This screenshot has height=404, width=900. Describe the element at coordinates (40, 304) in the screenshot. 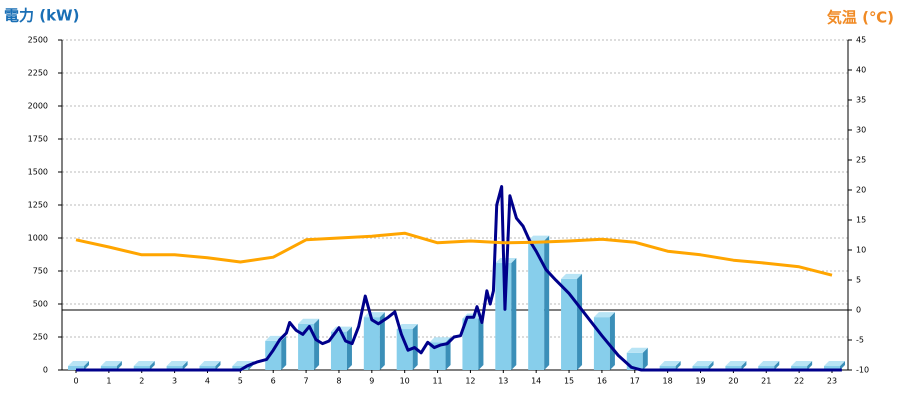

I see `y-tick-label: 500` at that location.